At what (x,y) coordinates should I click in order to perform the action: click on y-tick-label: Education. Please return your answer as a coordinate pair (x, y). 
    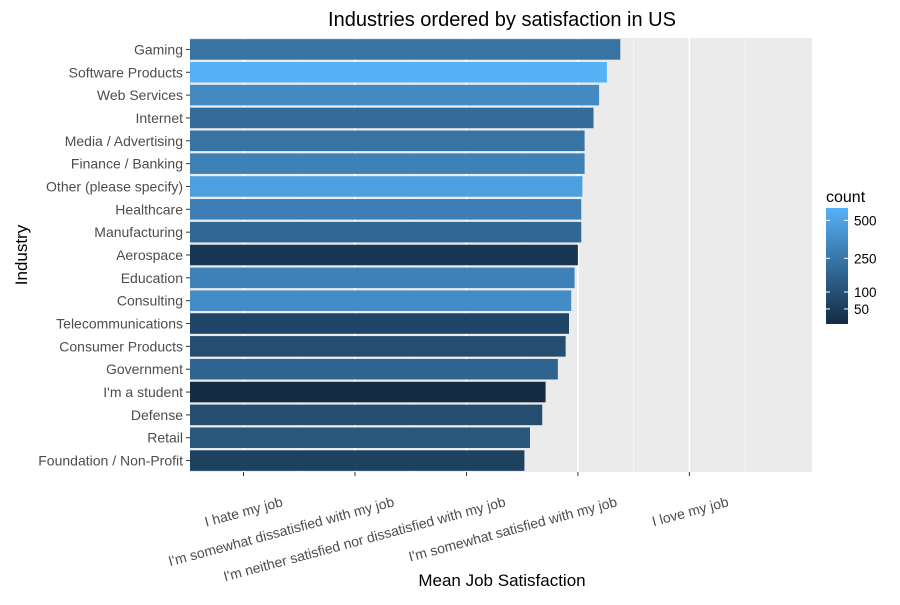
    Looking at the image, I should click on (152, 278).